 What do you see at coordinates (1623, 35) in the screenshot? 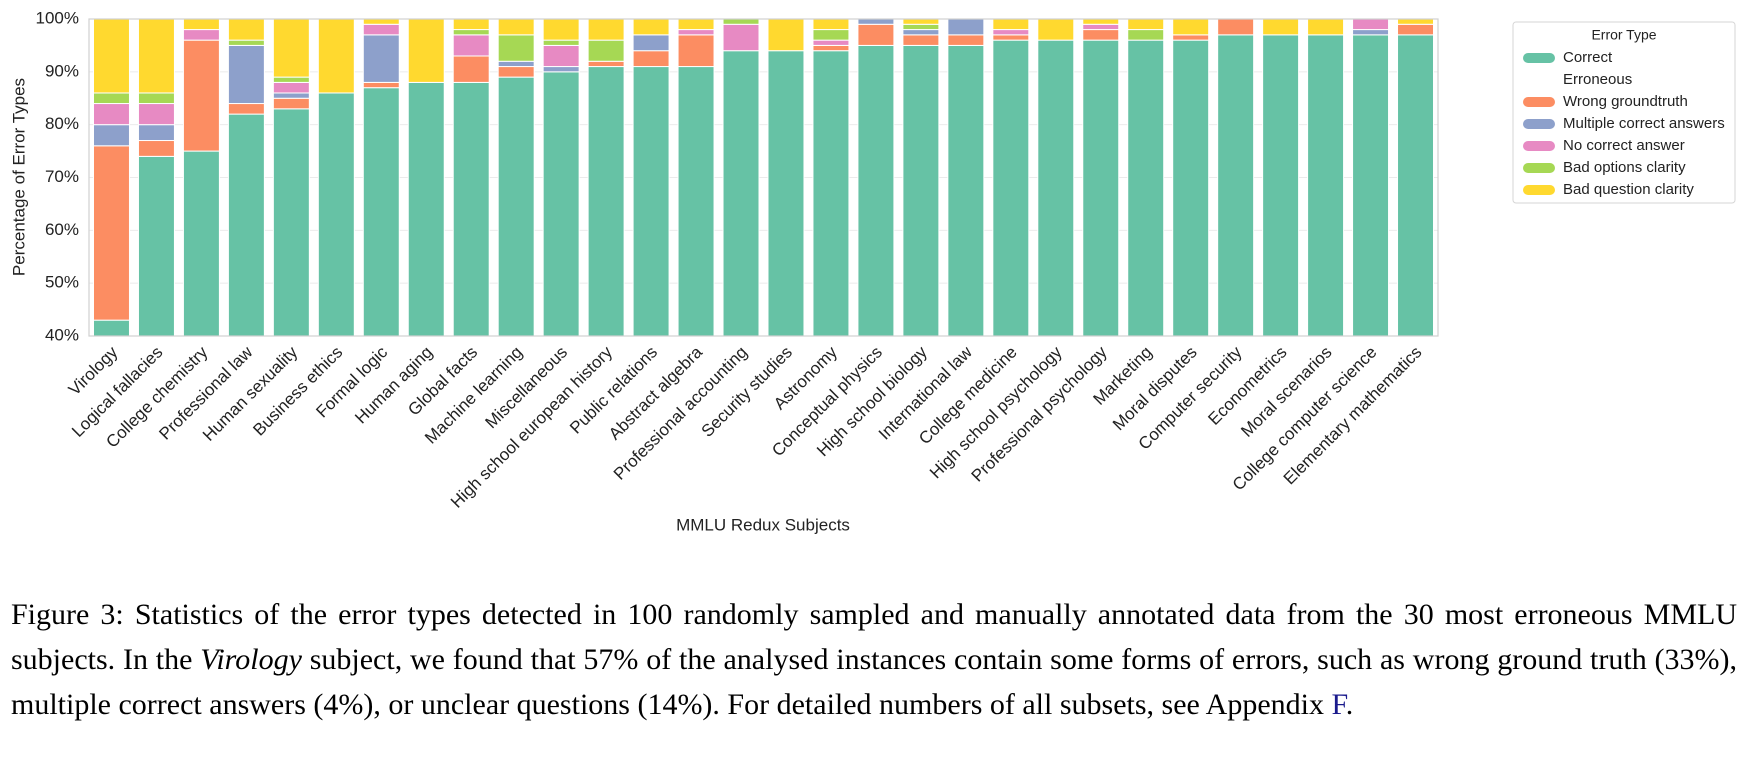
I see `legend-title: Error Type` at bounding box center [1623, 35].